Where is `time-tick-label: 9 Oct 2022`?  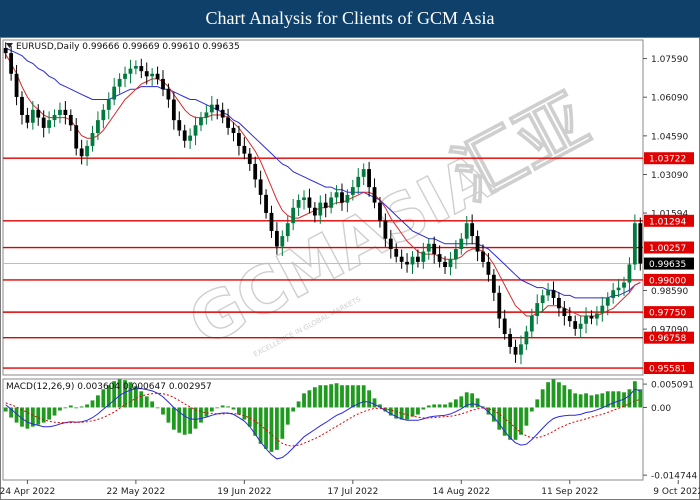
time-tick-label: 9 Oct 2022 is located at coordinates (676, 492).